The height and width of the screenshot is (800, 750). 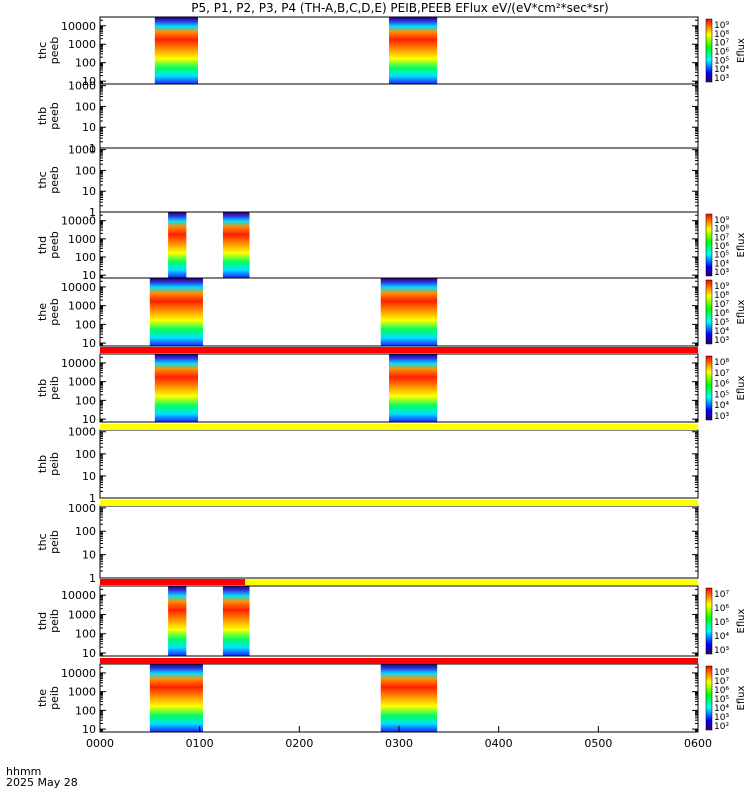 What do you see at coordinates (23, 771) in the screenshot?
I see `time-axis-unit-label: hhmm` at bounding box center [23, 771].